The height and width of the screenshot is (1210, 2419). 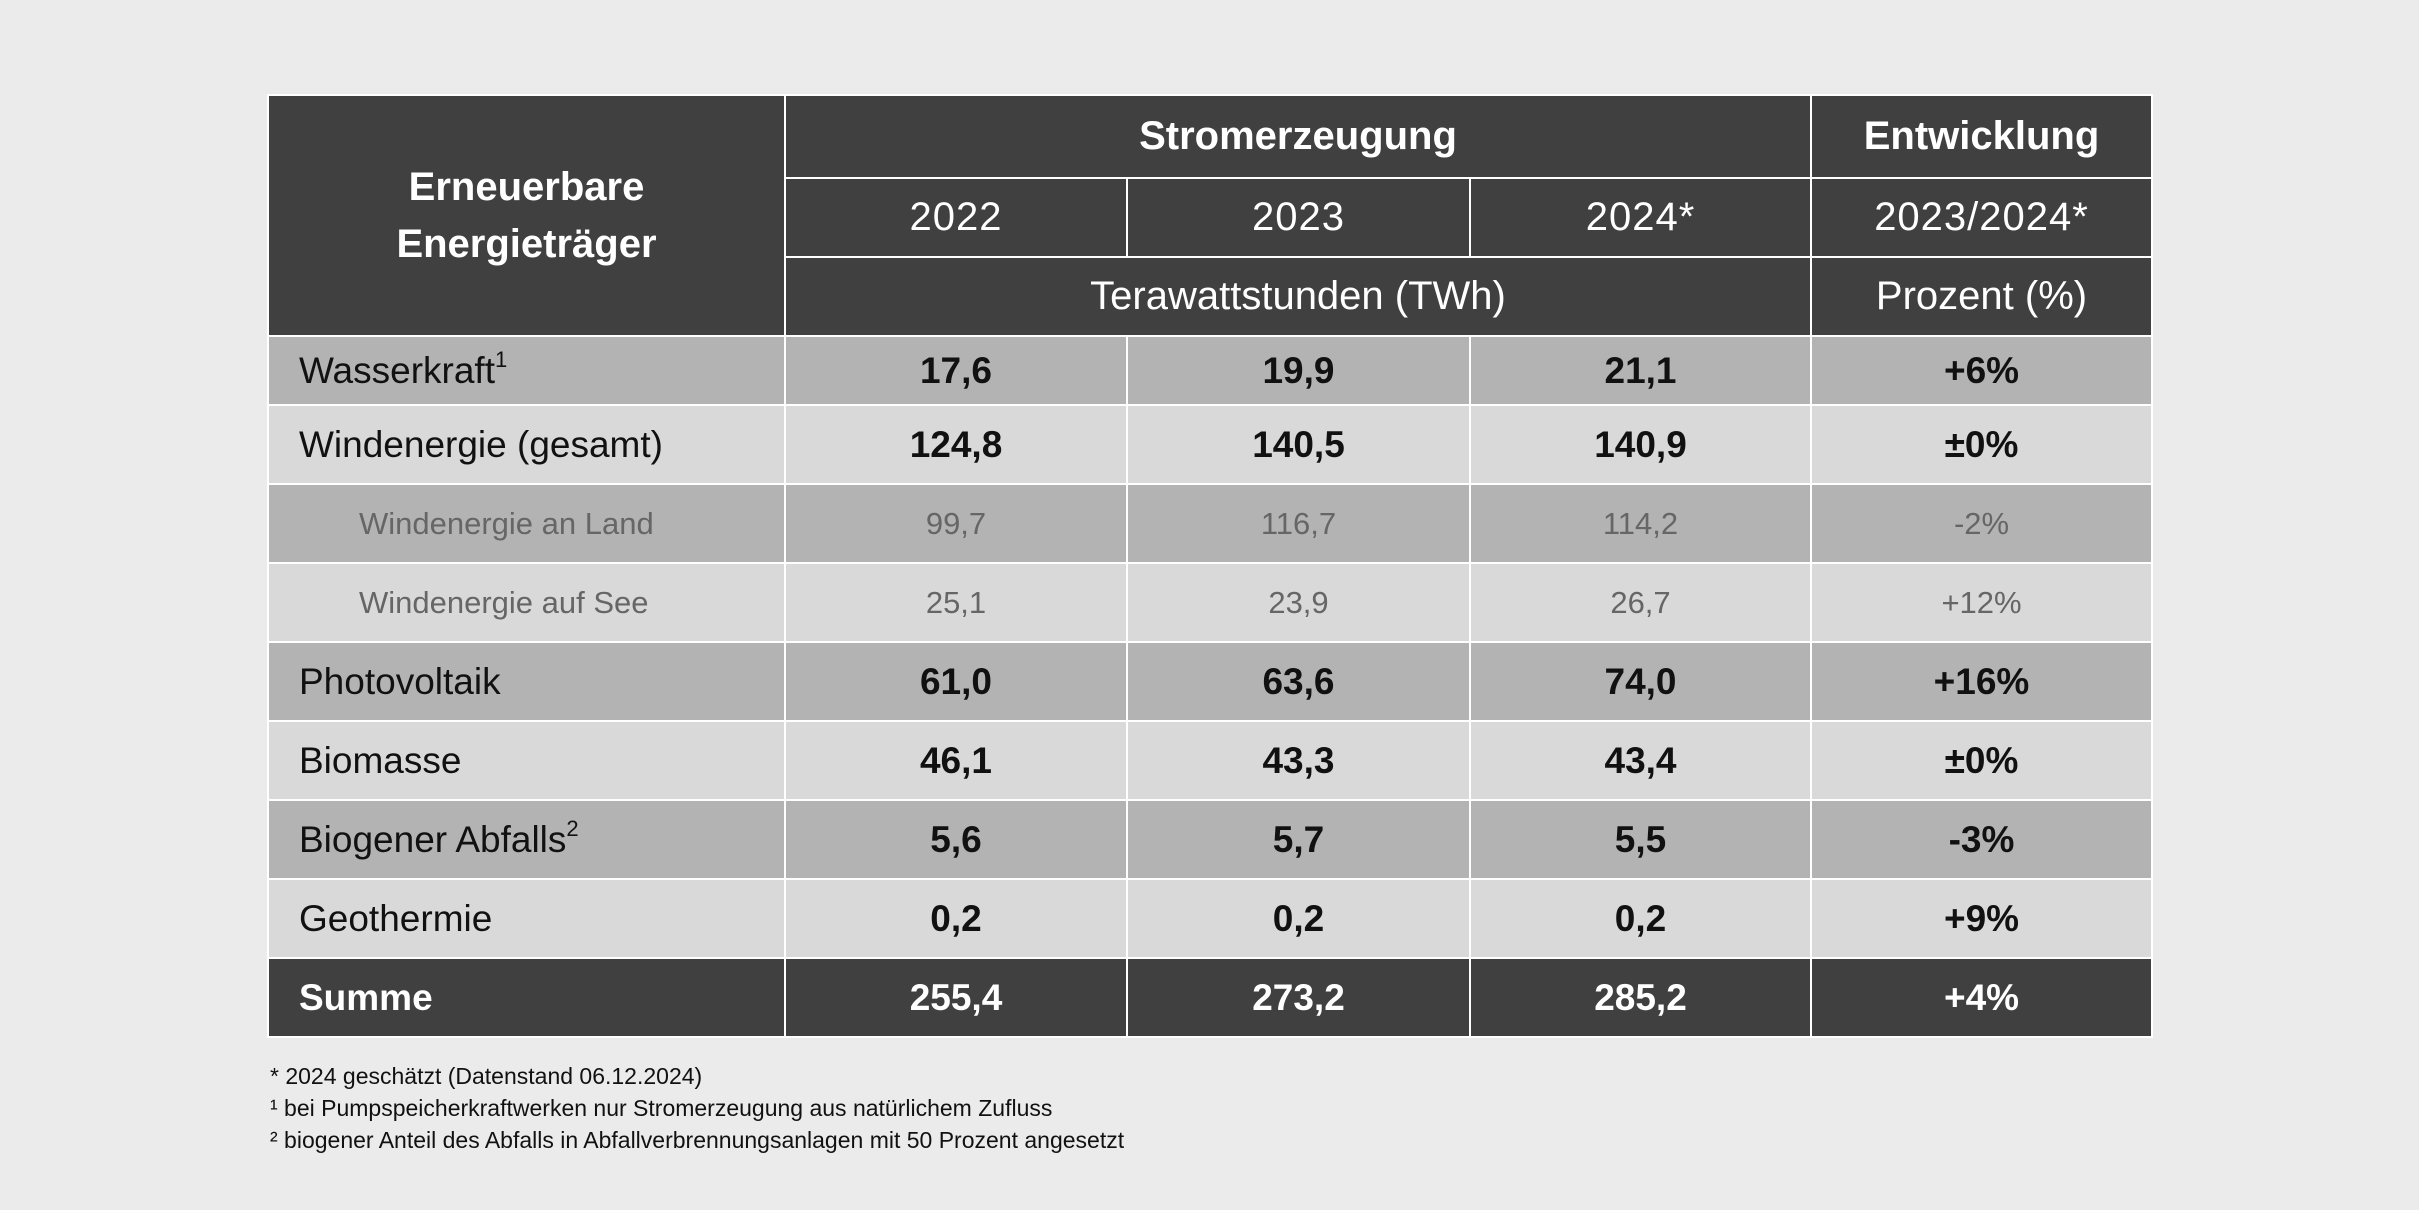 What do you see at coordinates (526, 681) in the screenshot?
I see `row-label-cell: Photovoltaik` at bounding box center [526, 681].